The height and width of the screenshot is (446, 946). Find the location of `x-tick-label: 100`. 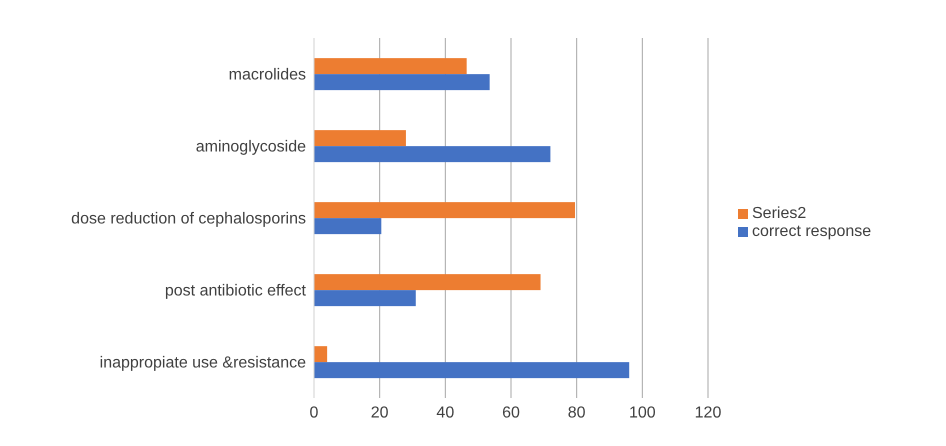

x-tick-label: 100 is located at coordinates (642, 413).